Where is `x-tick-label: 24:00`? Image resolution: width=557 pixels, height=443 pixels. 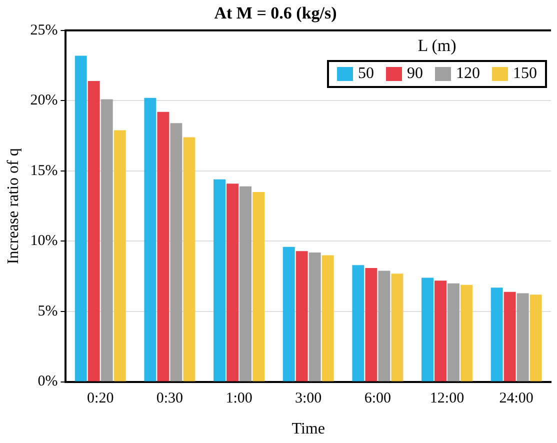 x-tick-label: 24:00 is located at coordinates (516, 398).